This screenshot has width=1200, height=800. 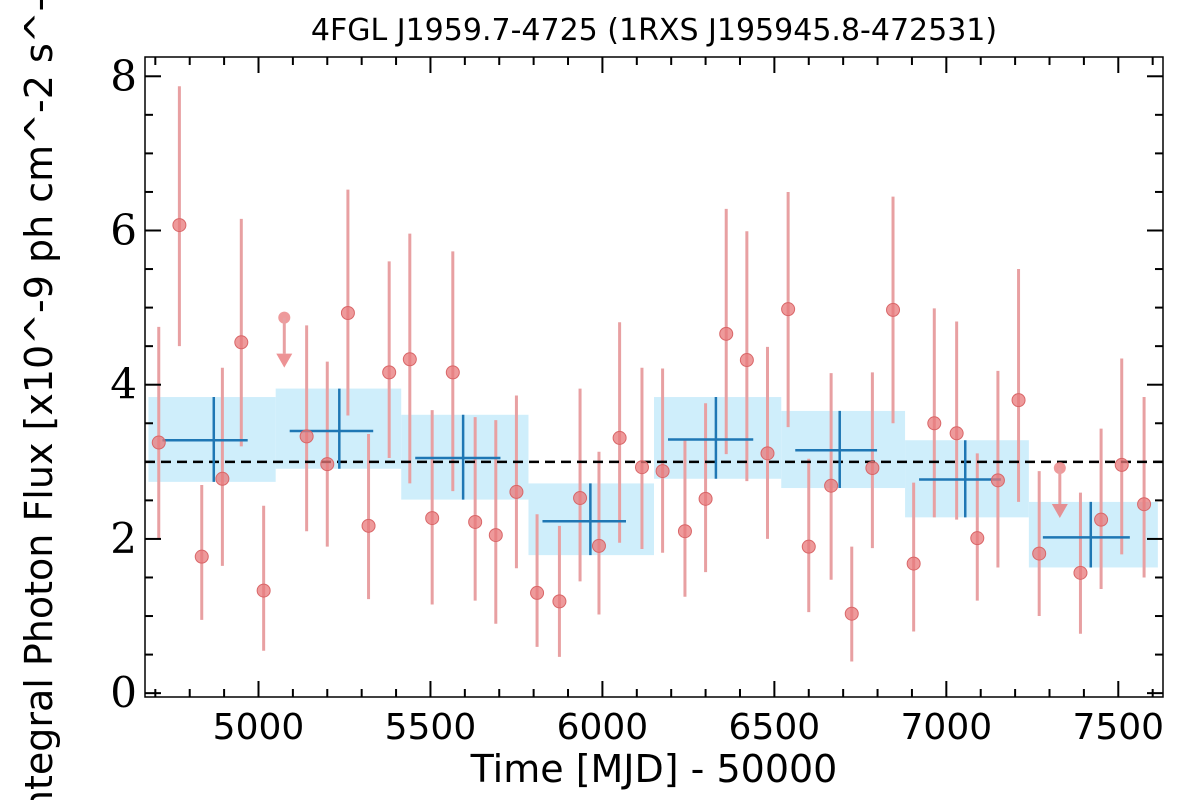 What do you see at coordinates (603, 727) in the screenshot?
I see `x-tick-label: 6000` at bounding box center [603, 727].